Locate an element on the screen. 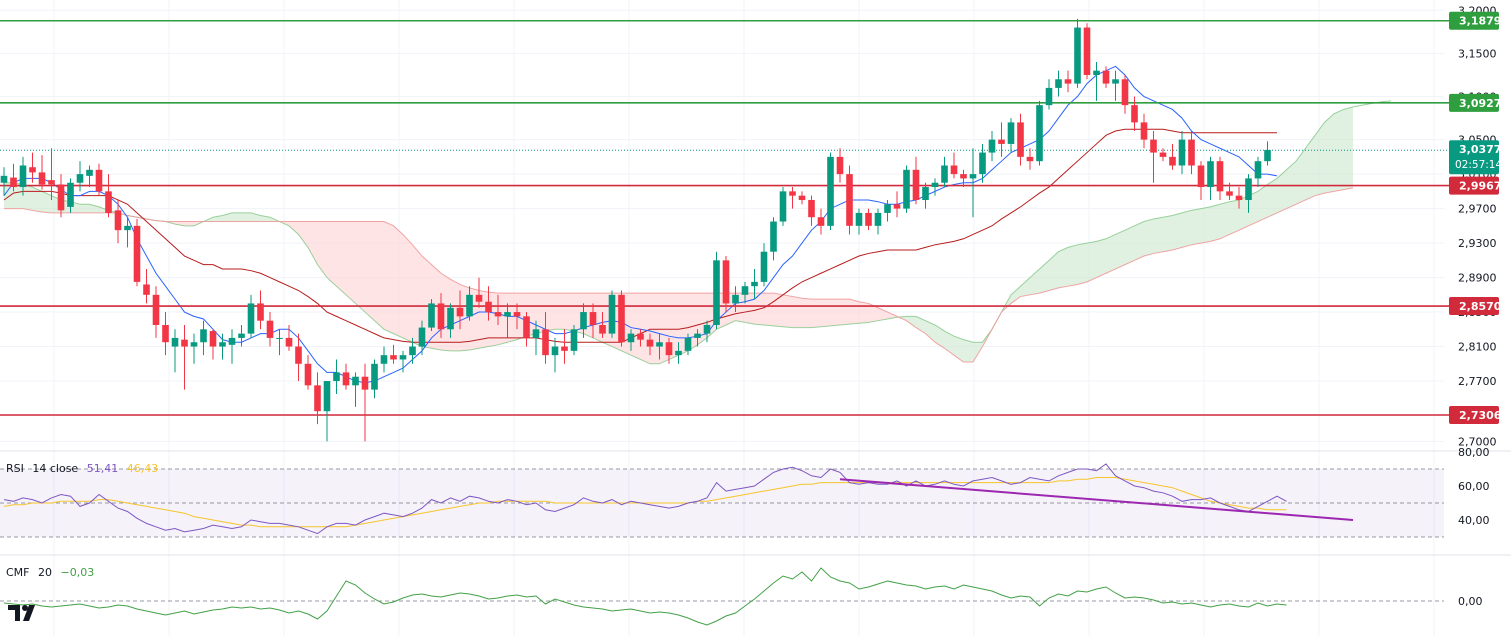  rsi-legend-params: 14 close is located at coordinates (55, 468).